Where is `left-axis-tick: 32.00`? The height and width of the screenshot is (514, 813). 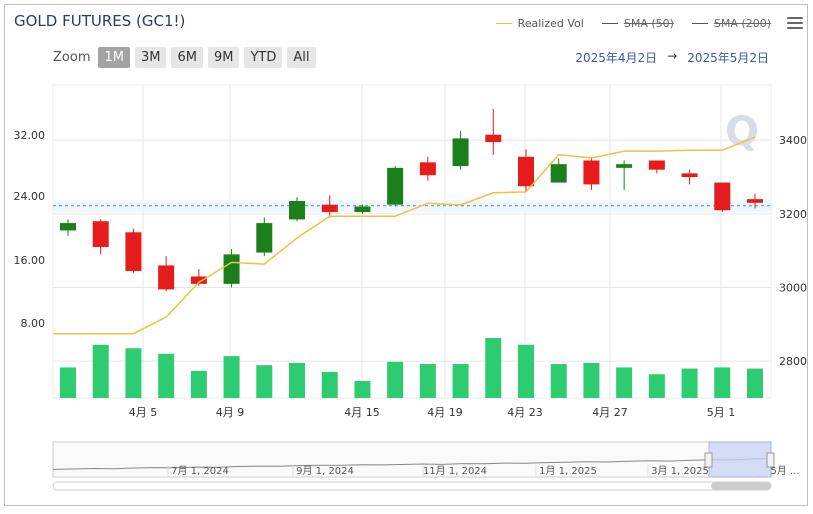 left-axis-tick: 32.00 is located at coordinates (30, 135).